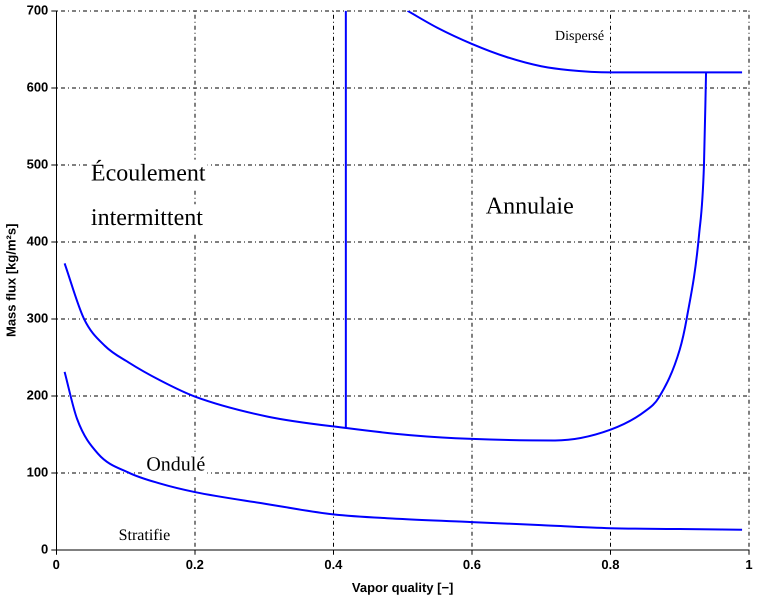 The height and width of the screenshot is (600, 763). I want to click on annotation: Ondulé, so click(176, 464).